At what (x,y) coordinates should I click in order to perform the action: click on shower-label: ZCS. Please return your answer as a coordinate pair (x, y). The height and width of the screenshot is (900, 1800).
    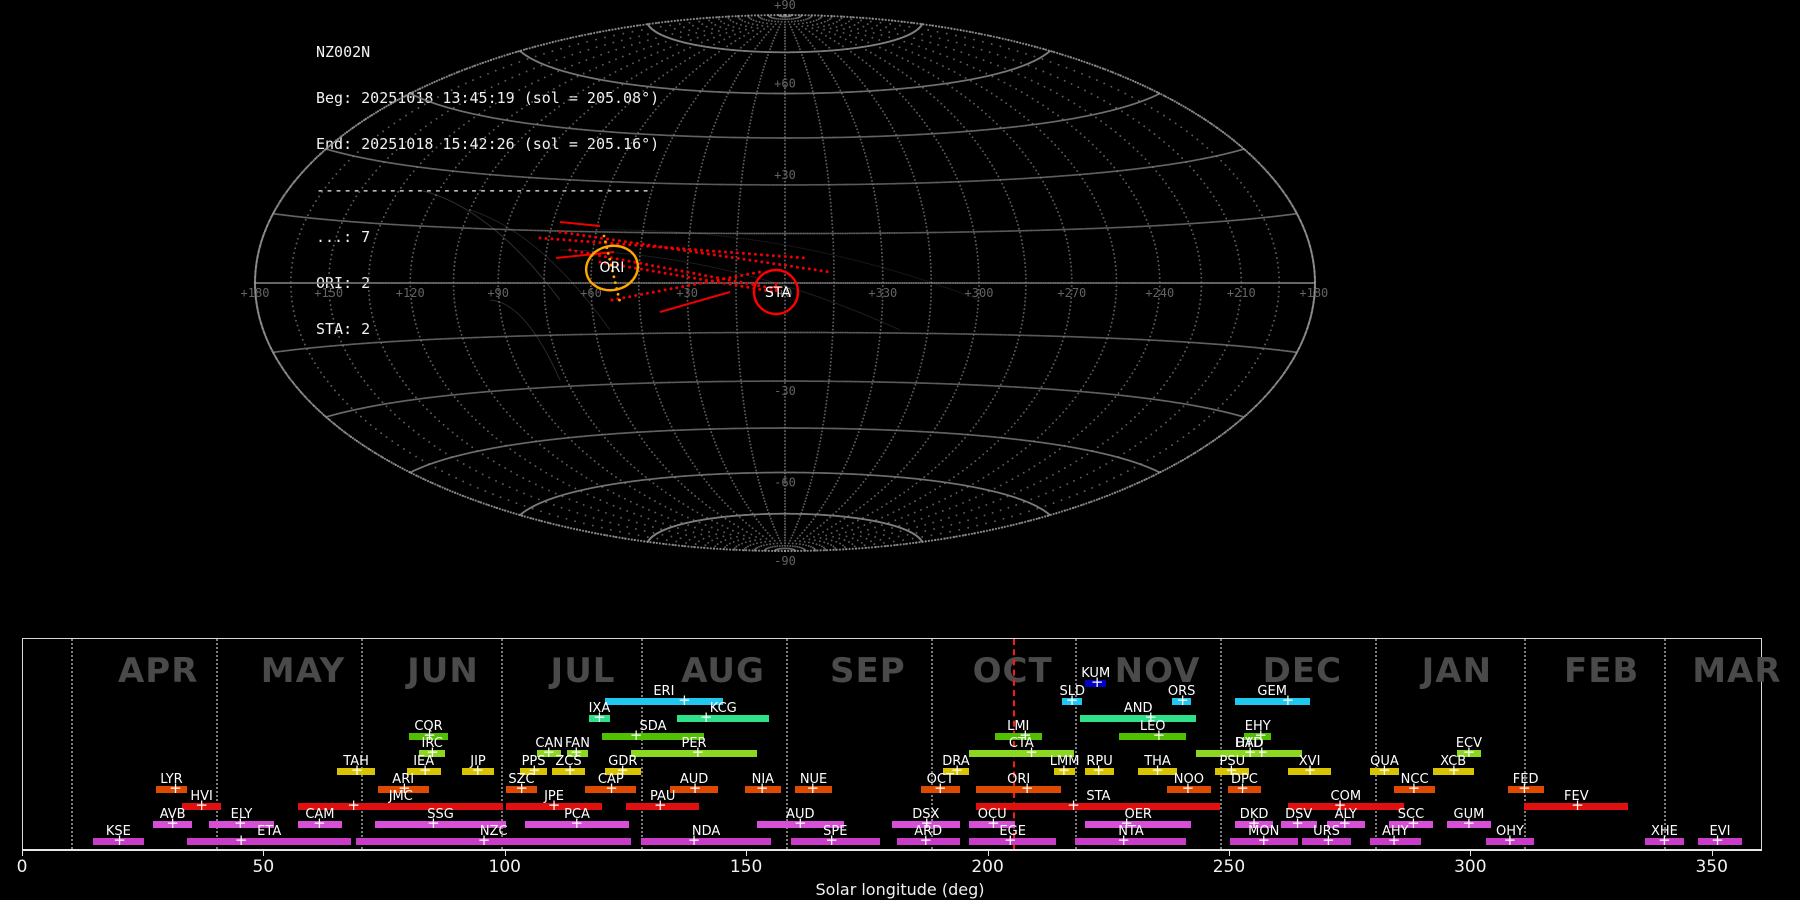
    Looking at the image, I should click on (568, 761).